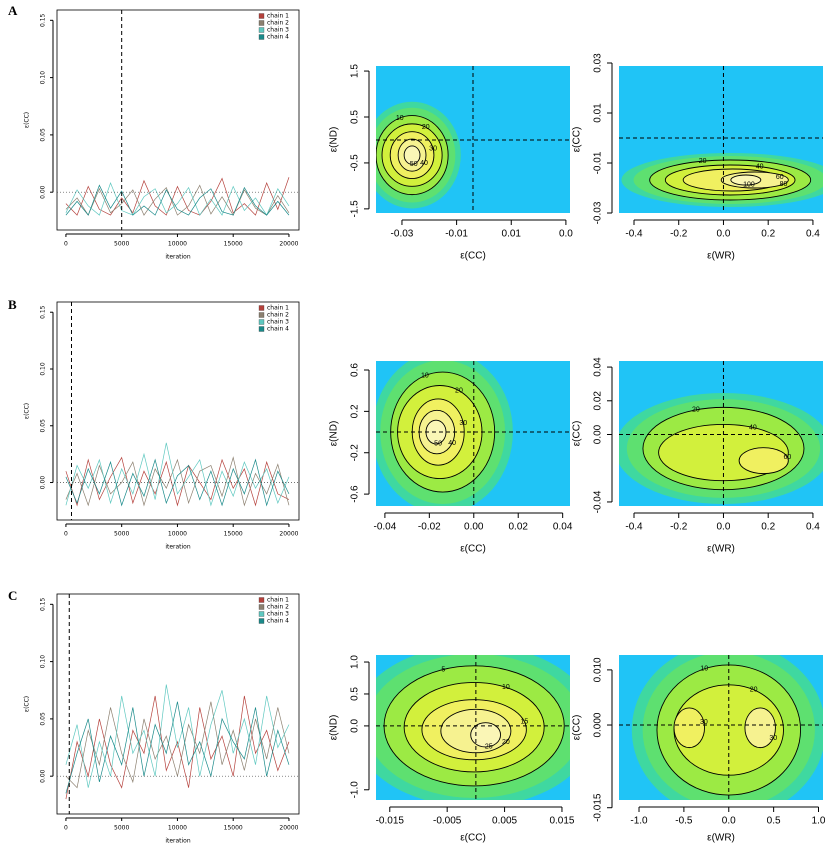 The image size is (830, 844). I want to click on y-tick-label: -0.04, so click(598, 501).